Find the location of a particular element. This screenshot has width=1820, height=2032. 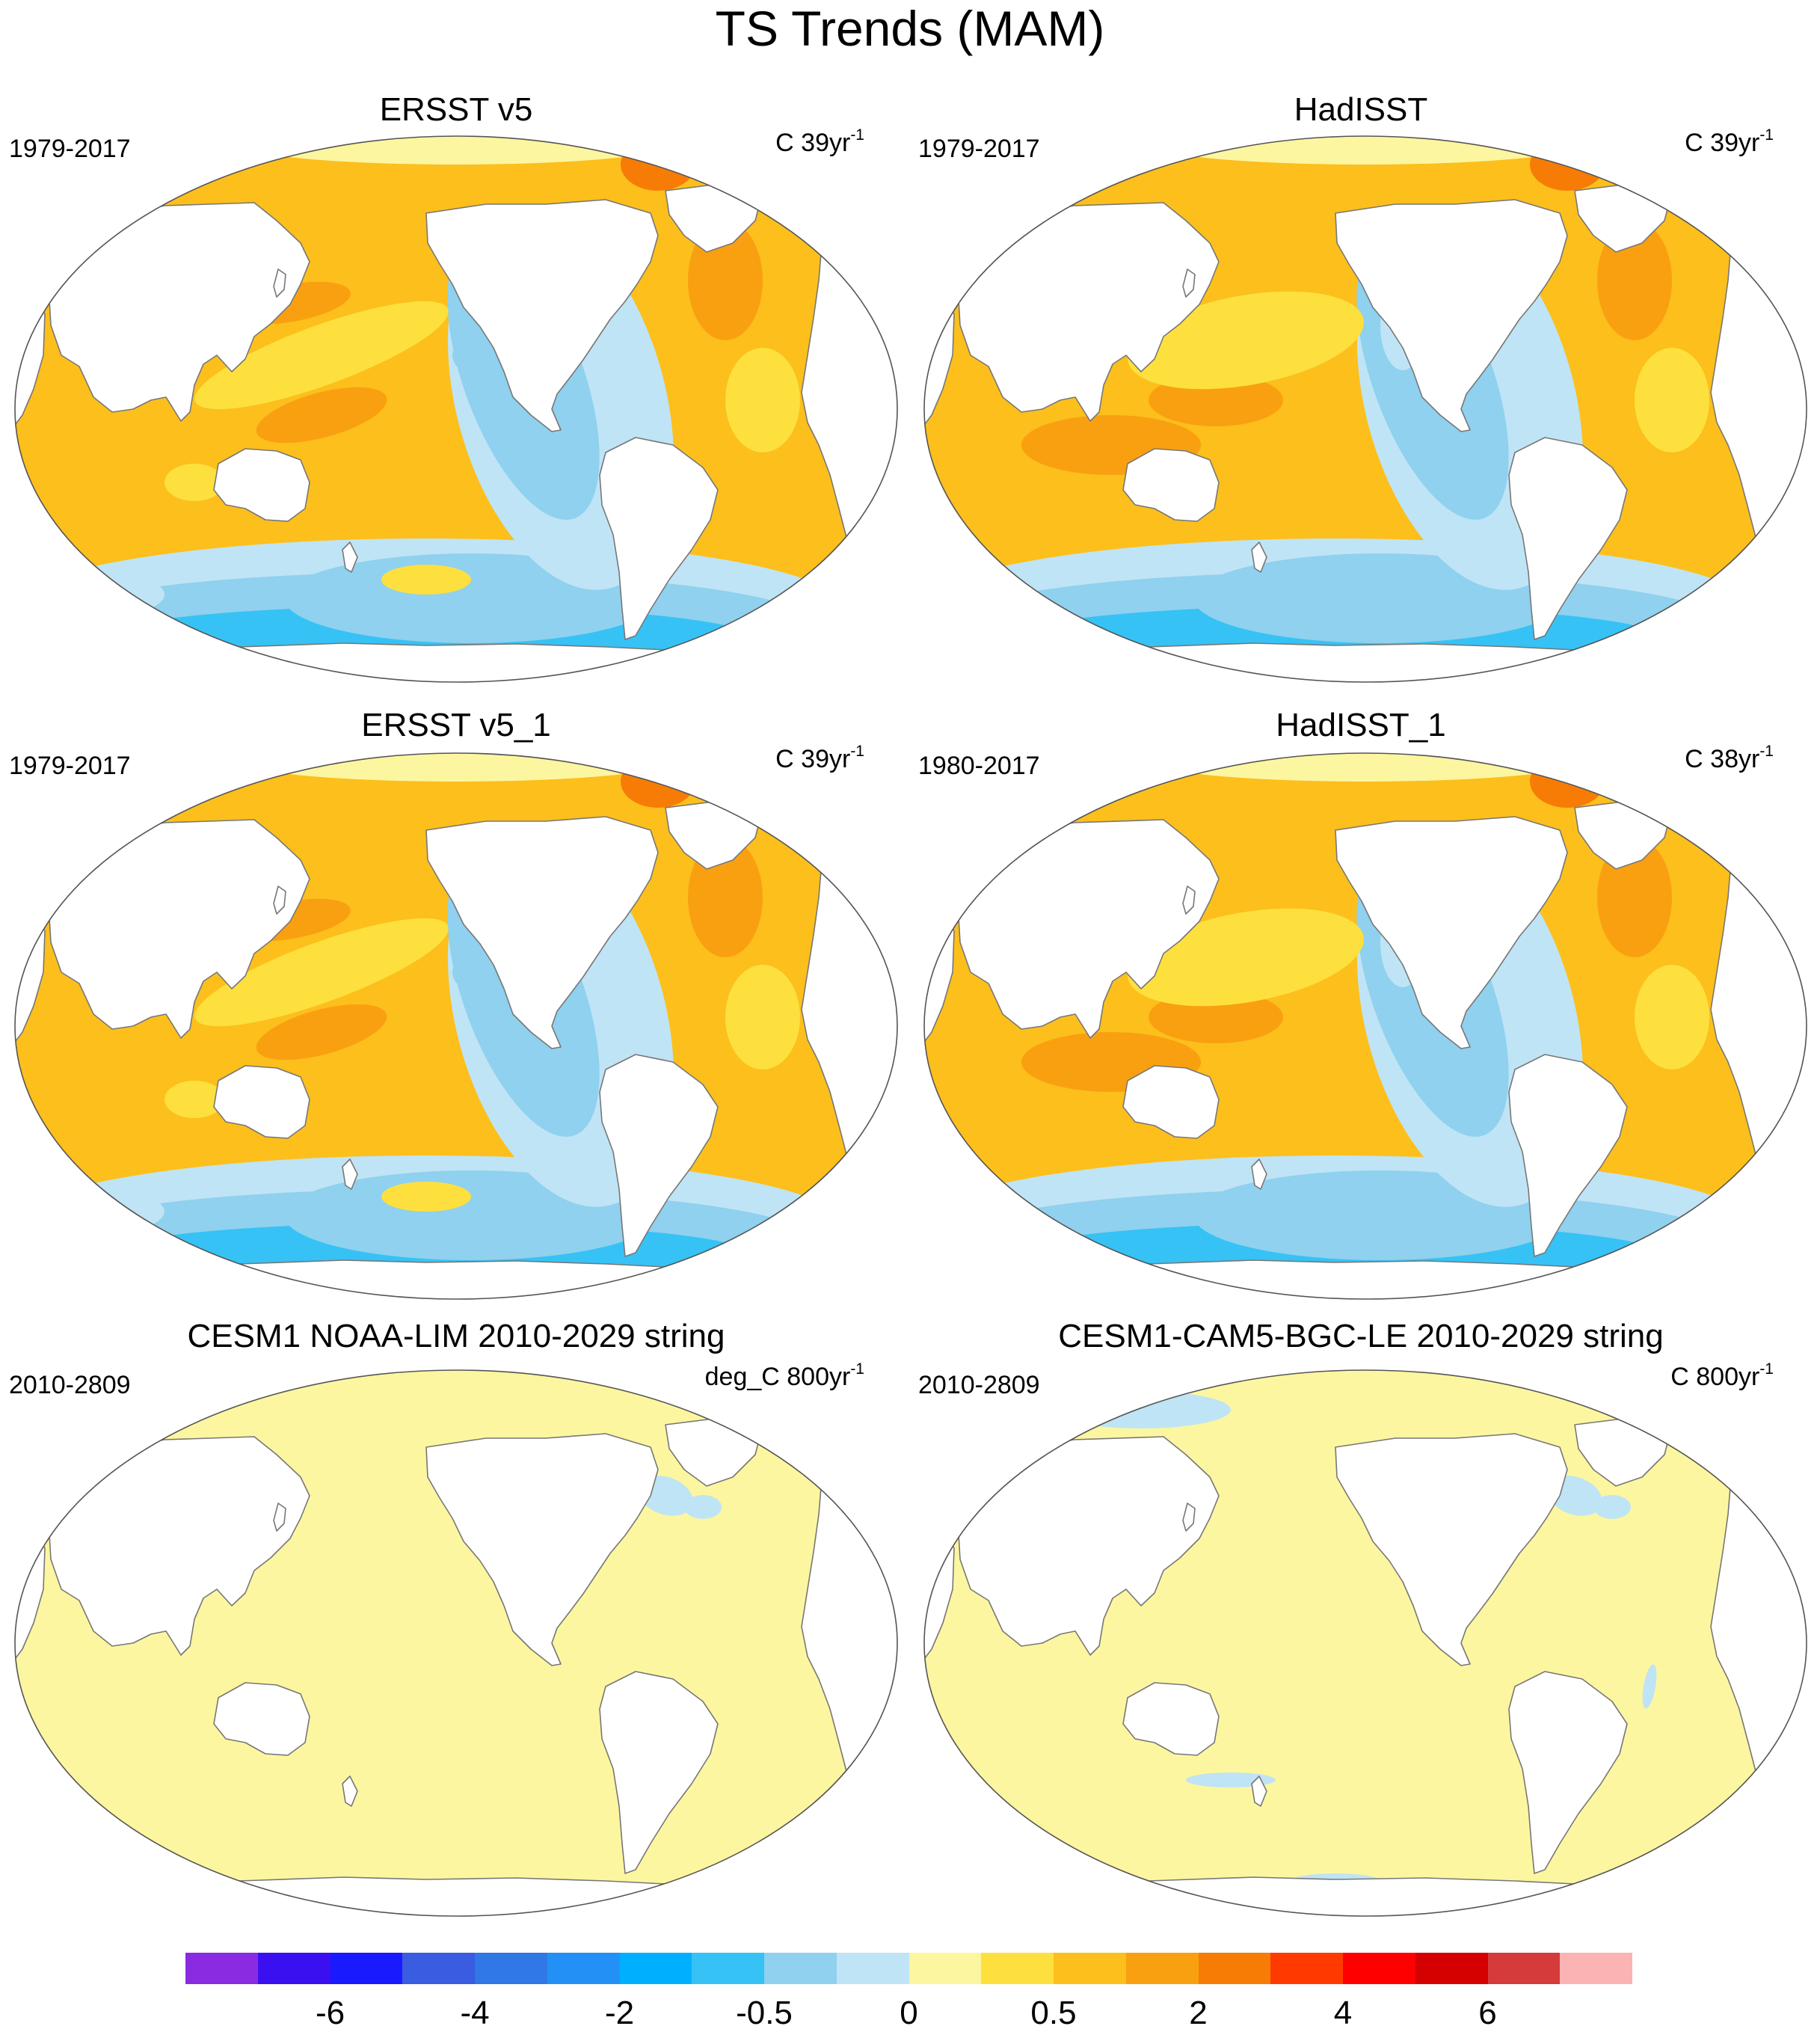

panel-units-cesm-lim: deg_C 800yr-1 is located at coordinates (784, 1375).